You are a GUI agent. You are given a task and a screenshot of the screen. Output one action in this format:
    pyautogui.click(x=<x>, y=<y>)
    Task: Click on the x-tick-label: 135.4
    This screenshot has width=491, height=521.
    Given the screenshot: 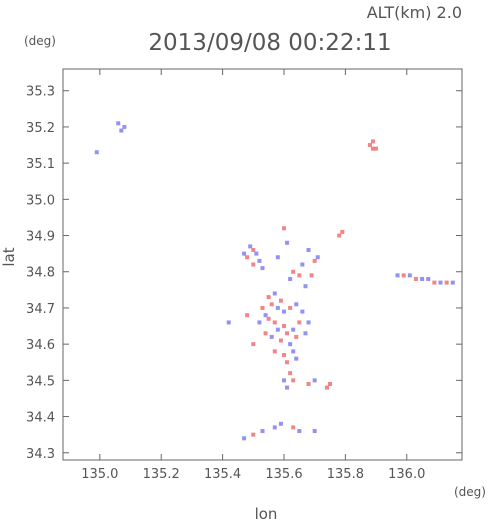 What is the action you would take?
    pyautogui.click(x=222, y=474)
    